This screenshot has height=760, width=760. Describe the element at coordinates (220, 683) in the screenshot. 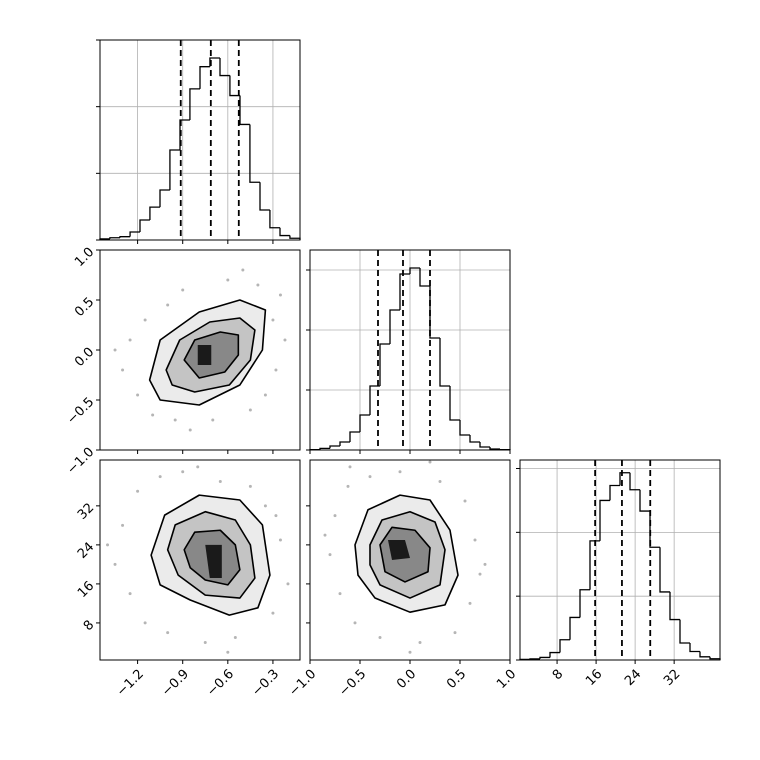

I see `x-tick-label: −0.6` at that location.